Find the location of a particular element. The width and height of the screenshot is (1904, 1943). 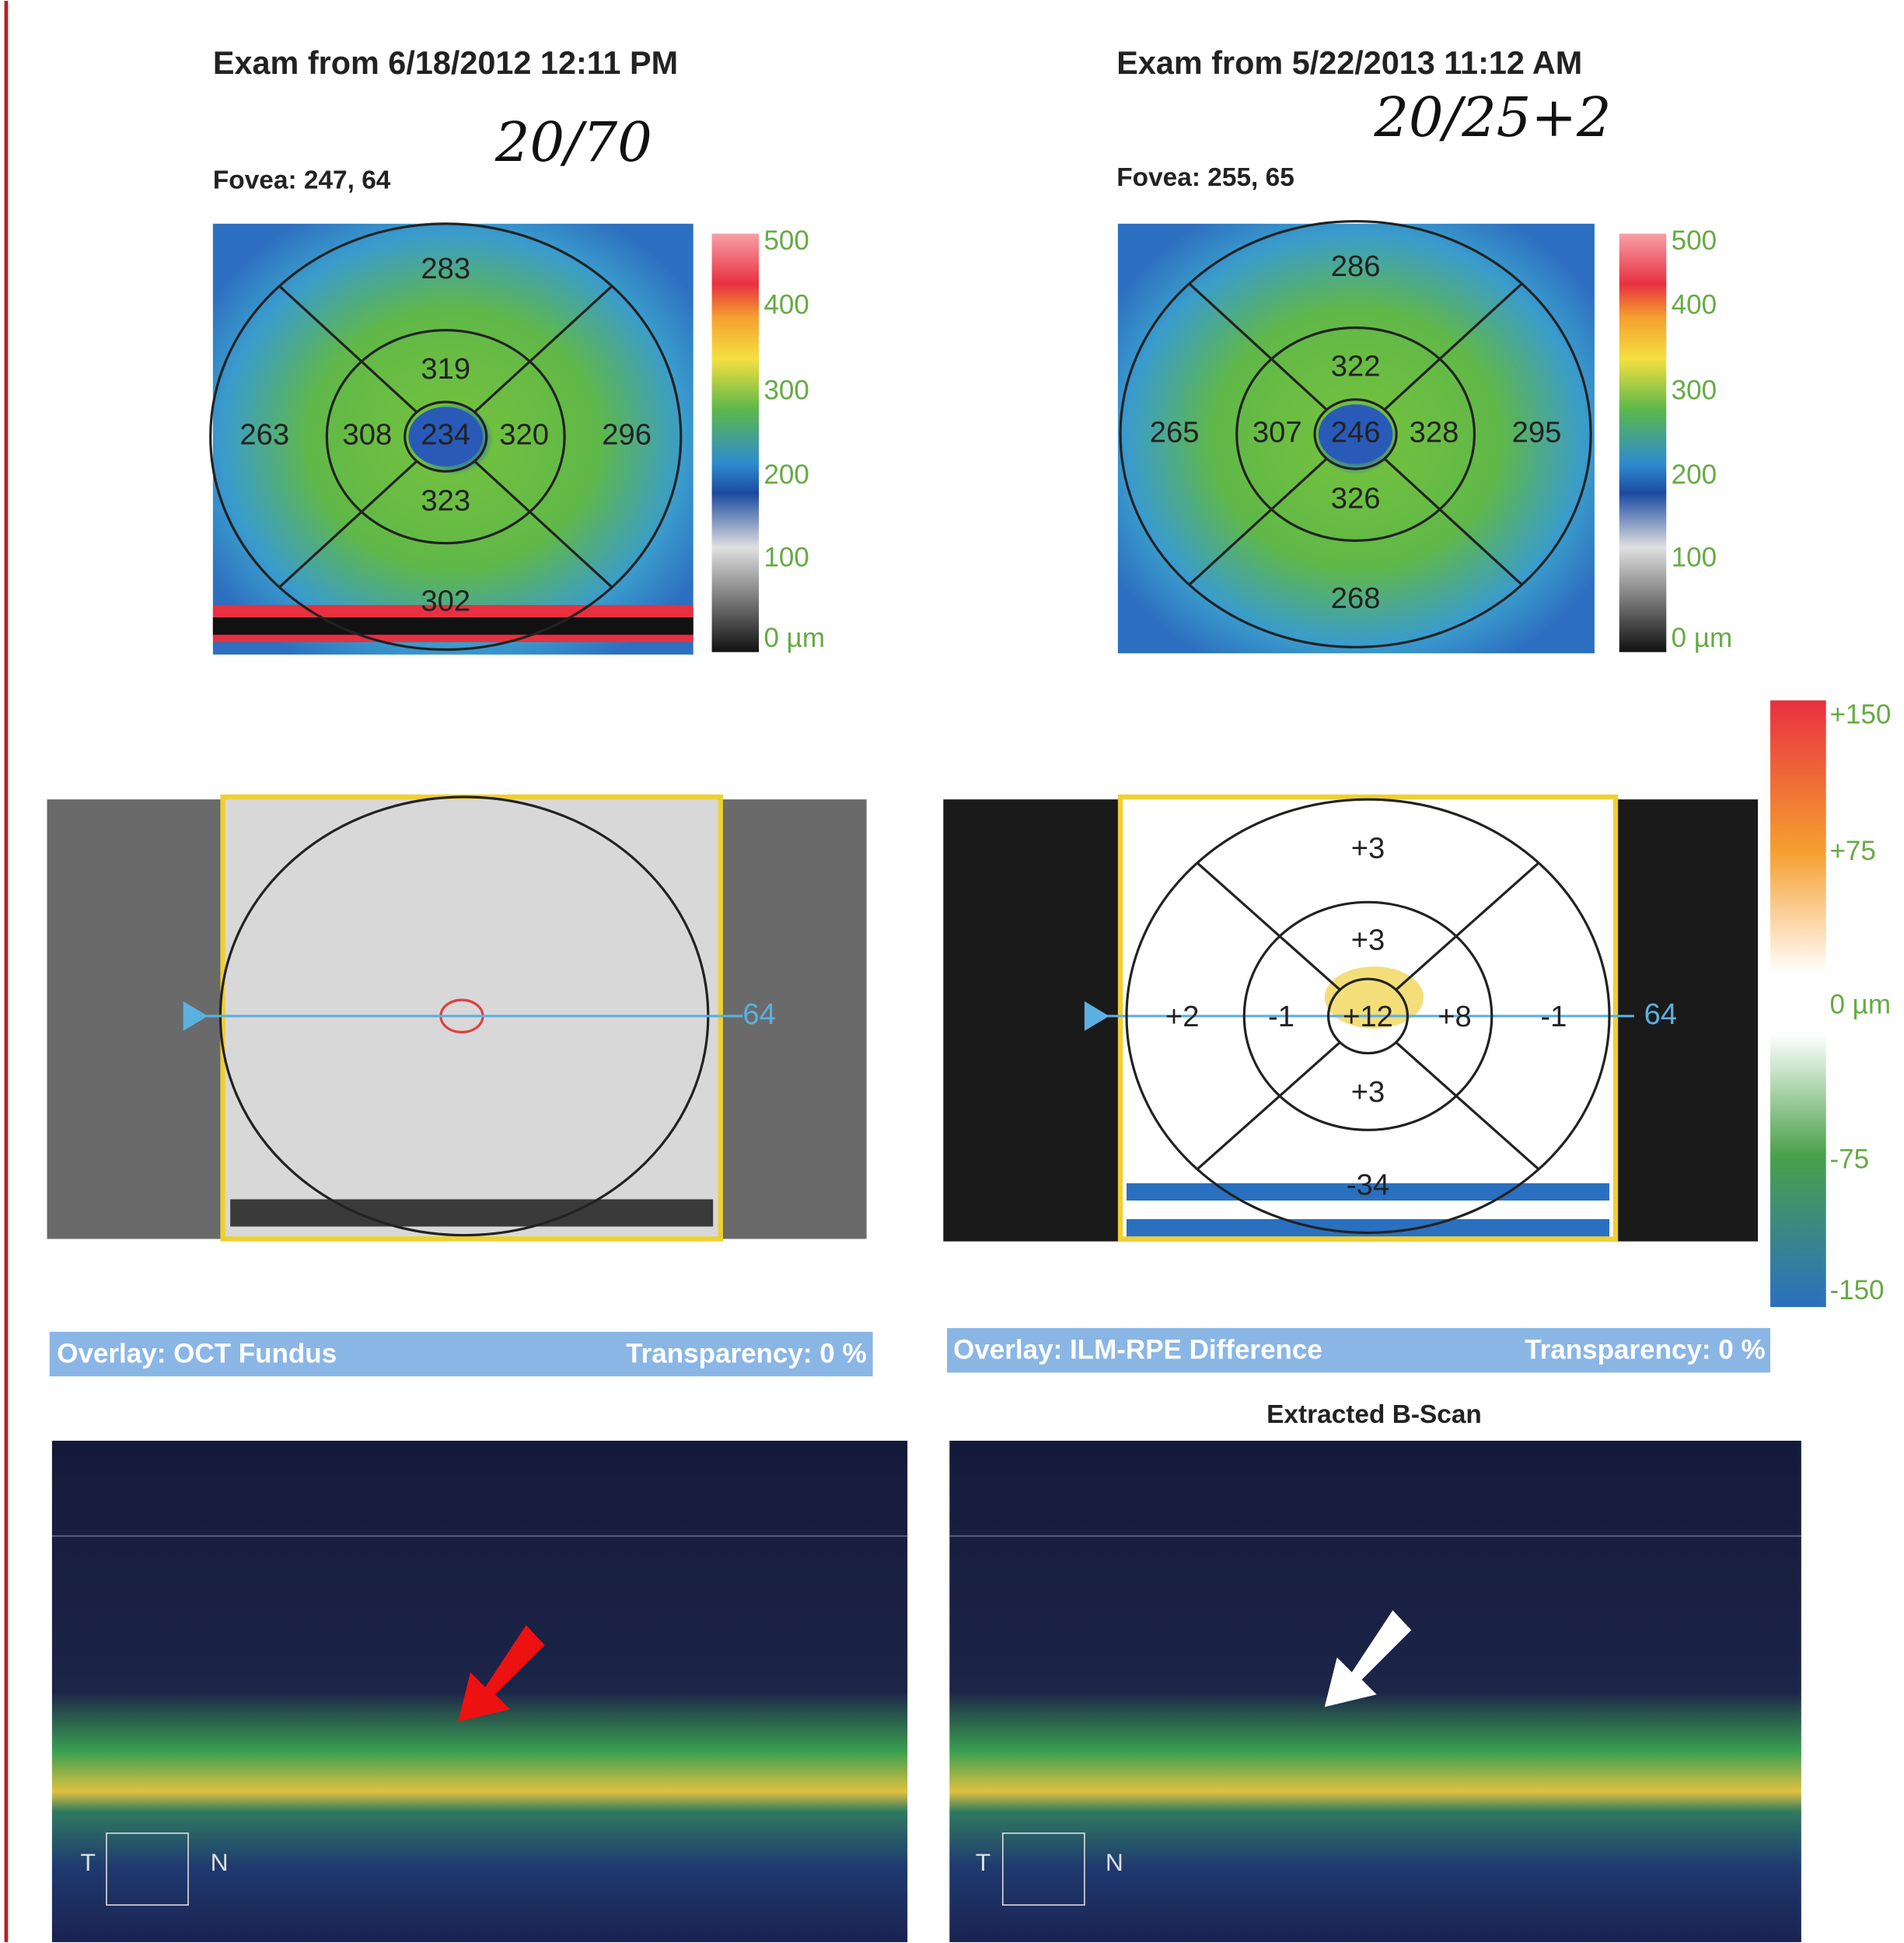

sector-value: 265 is located at coordinates (1175, 432).